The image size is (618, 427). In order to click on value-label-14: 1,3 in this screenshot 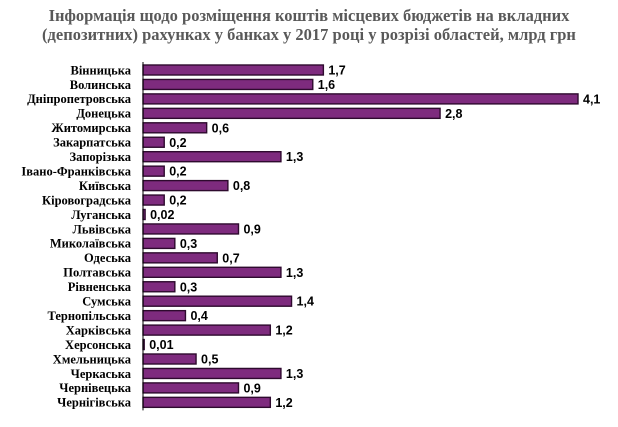, I will do `click(294, 273)`.